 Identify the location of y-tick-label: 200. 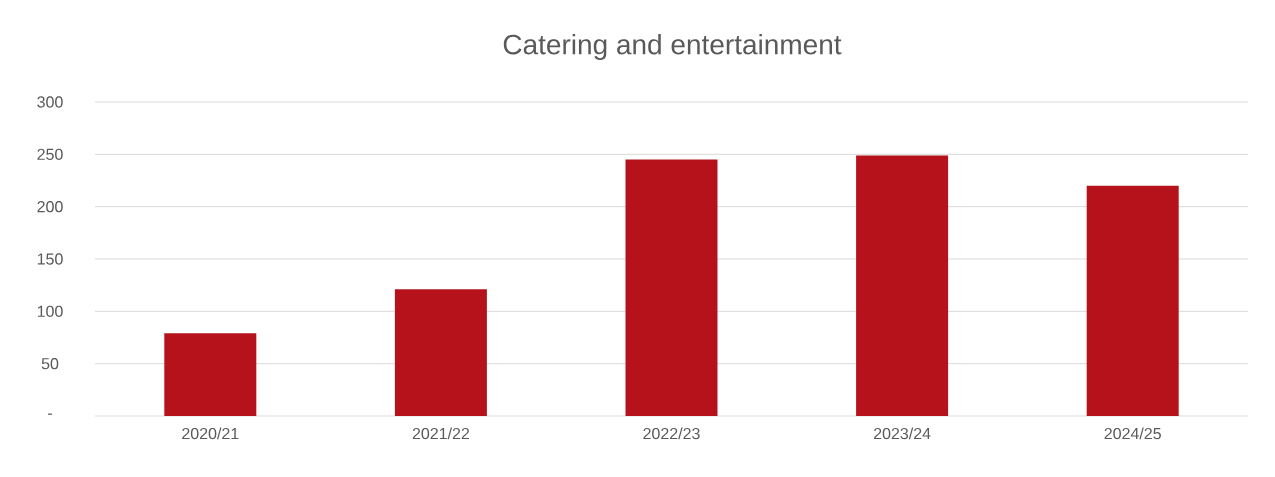
(50, 207).